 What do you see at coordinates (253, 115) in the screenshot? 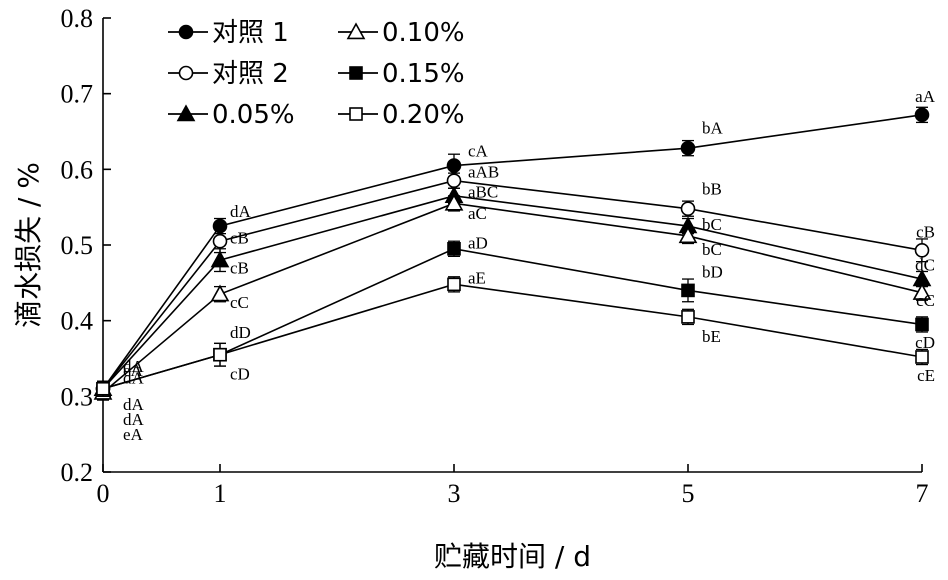
I see `legend-label: 0.05%` at bounding box center [253, 115].